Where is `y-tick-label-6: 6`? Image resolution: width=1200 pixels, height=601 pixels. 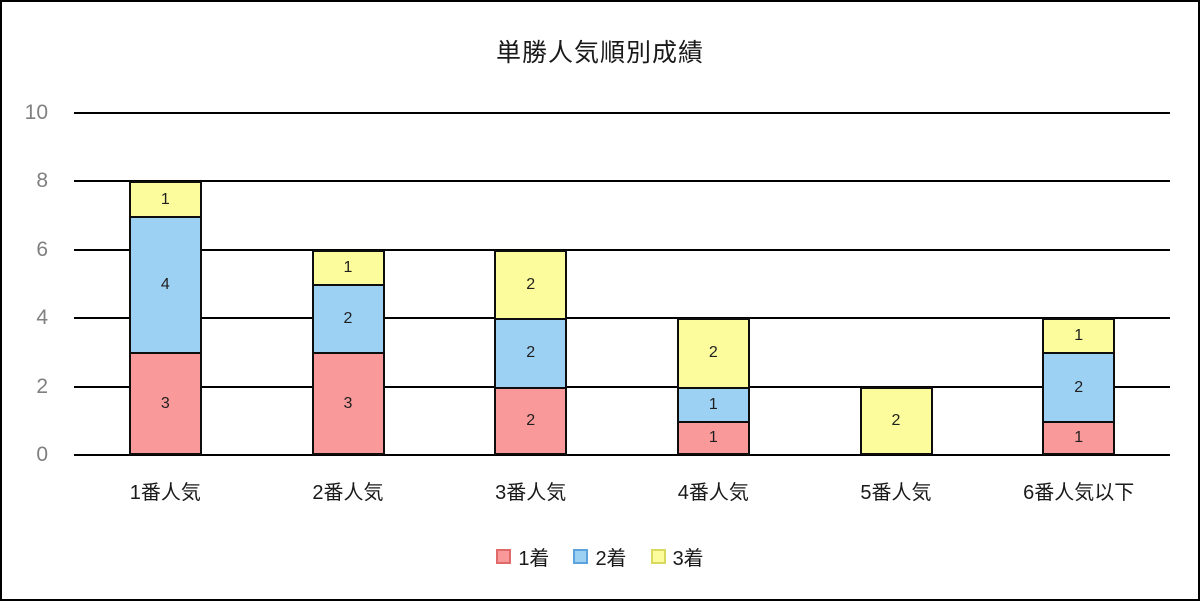
y-tick-label-6: 6 is located at coordinates (42, 249).